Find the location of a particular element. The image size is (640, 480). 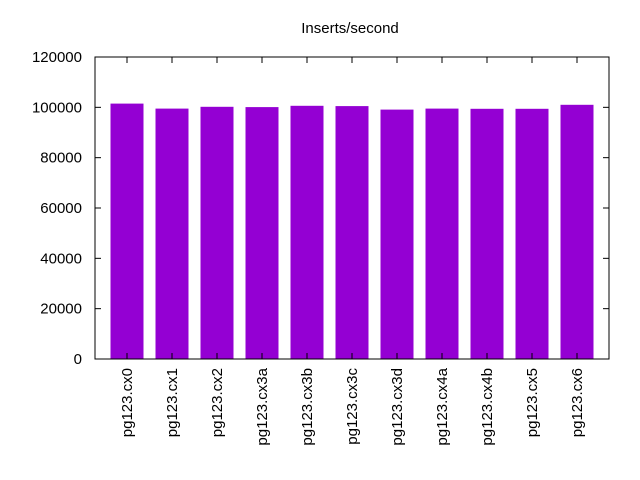

y-tick-label: 100000 is located at coordinates (57, 107).